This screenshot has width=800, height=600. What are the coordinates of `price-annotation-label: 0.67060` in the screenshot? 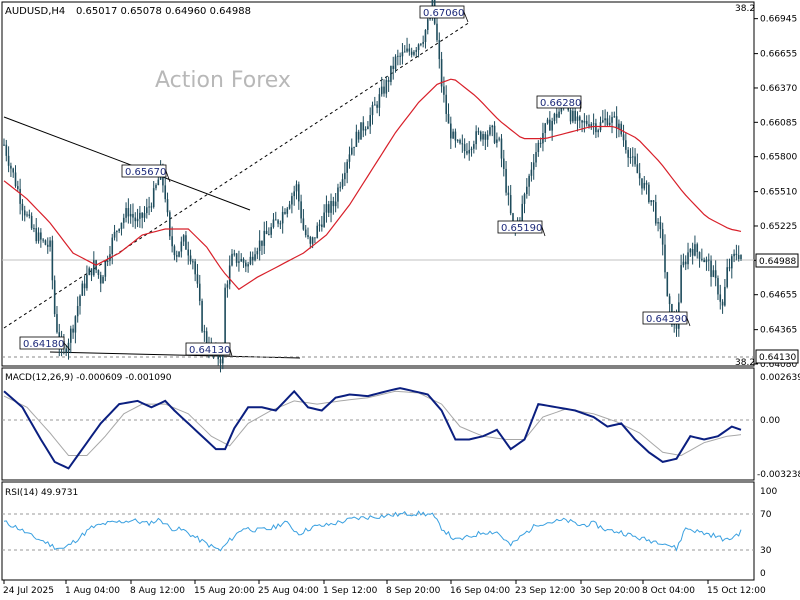 It's located at (443, 13).